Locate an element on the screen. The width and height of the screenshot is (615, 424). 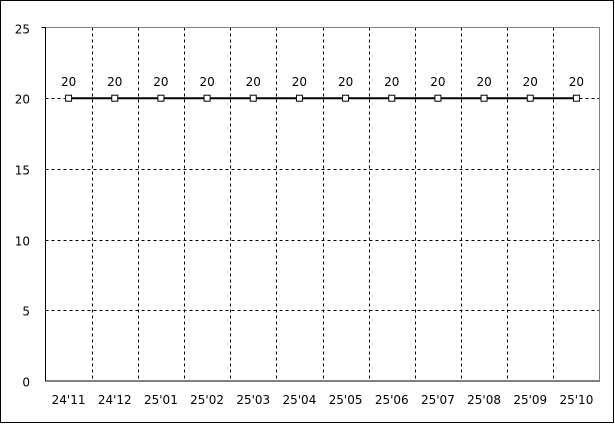
x-tick-label: 25'02 is located at coordinates (207, 400).